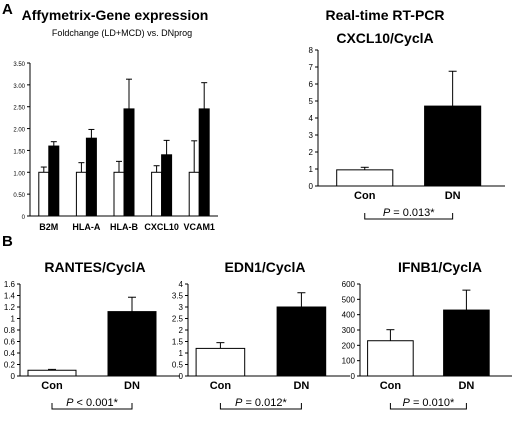  I want to click on edn1-y-tick-label: 0.5, so click(178, 365).